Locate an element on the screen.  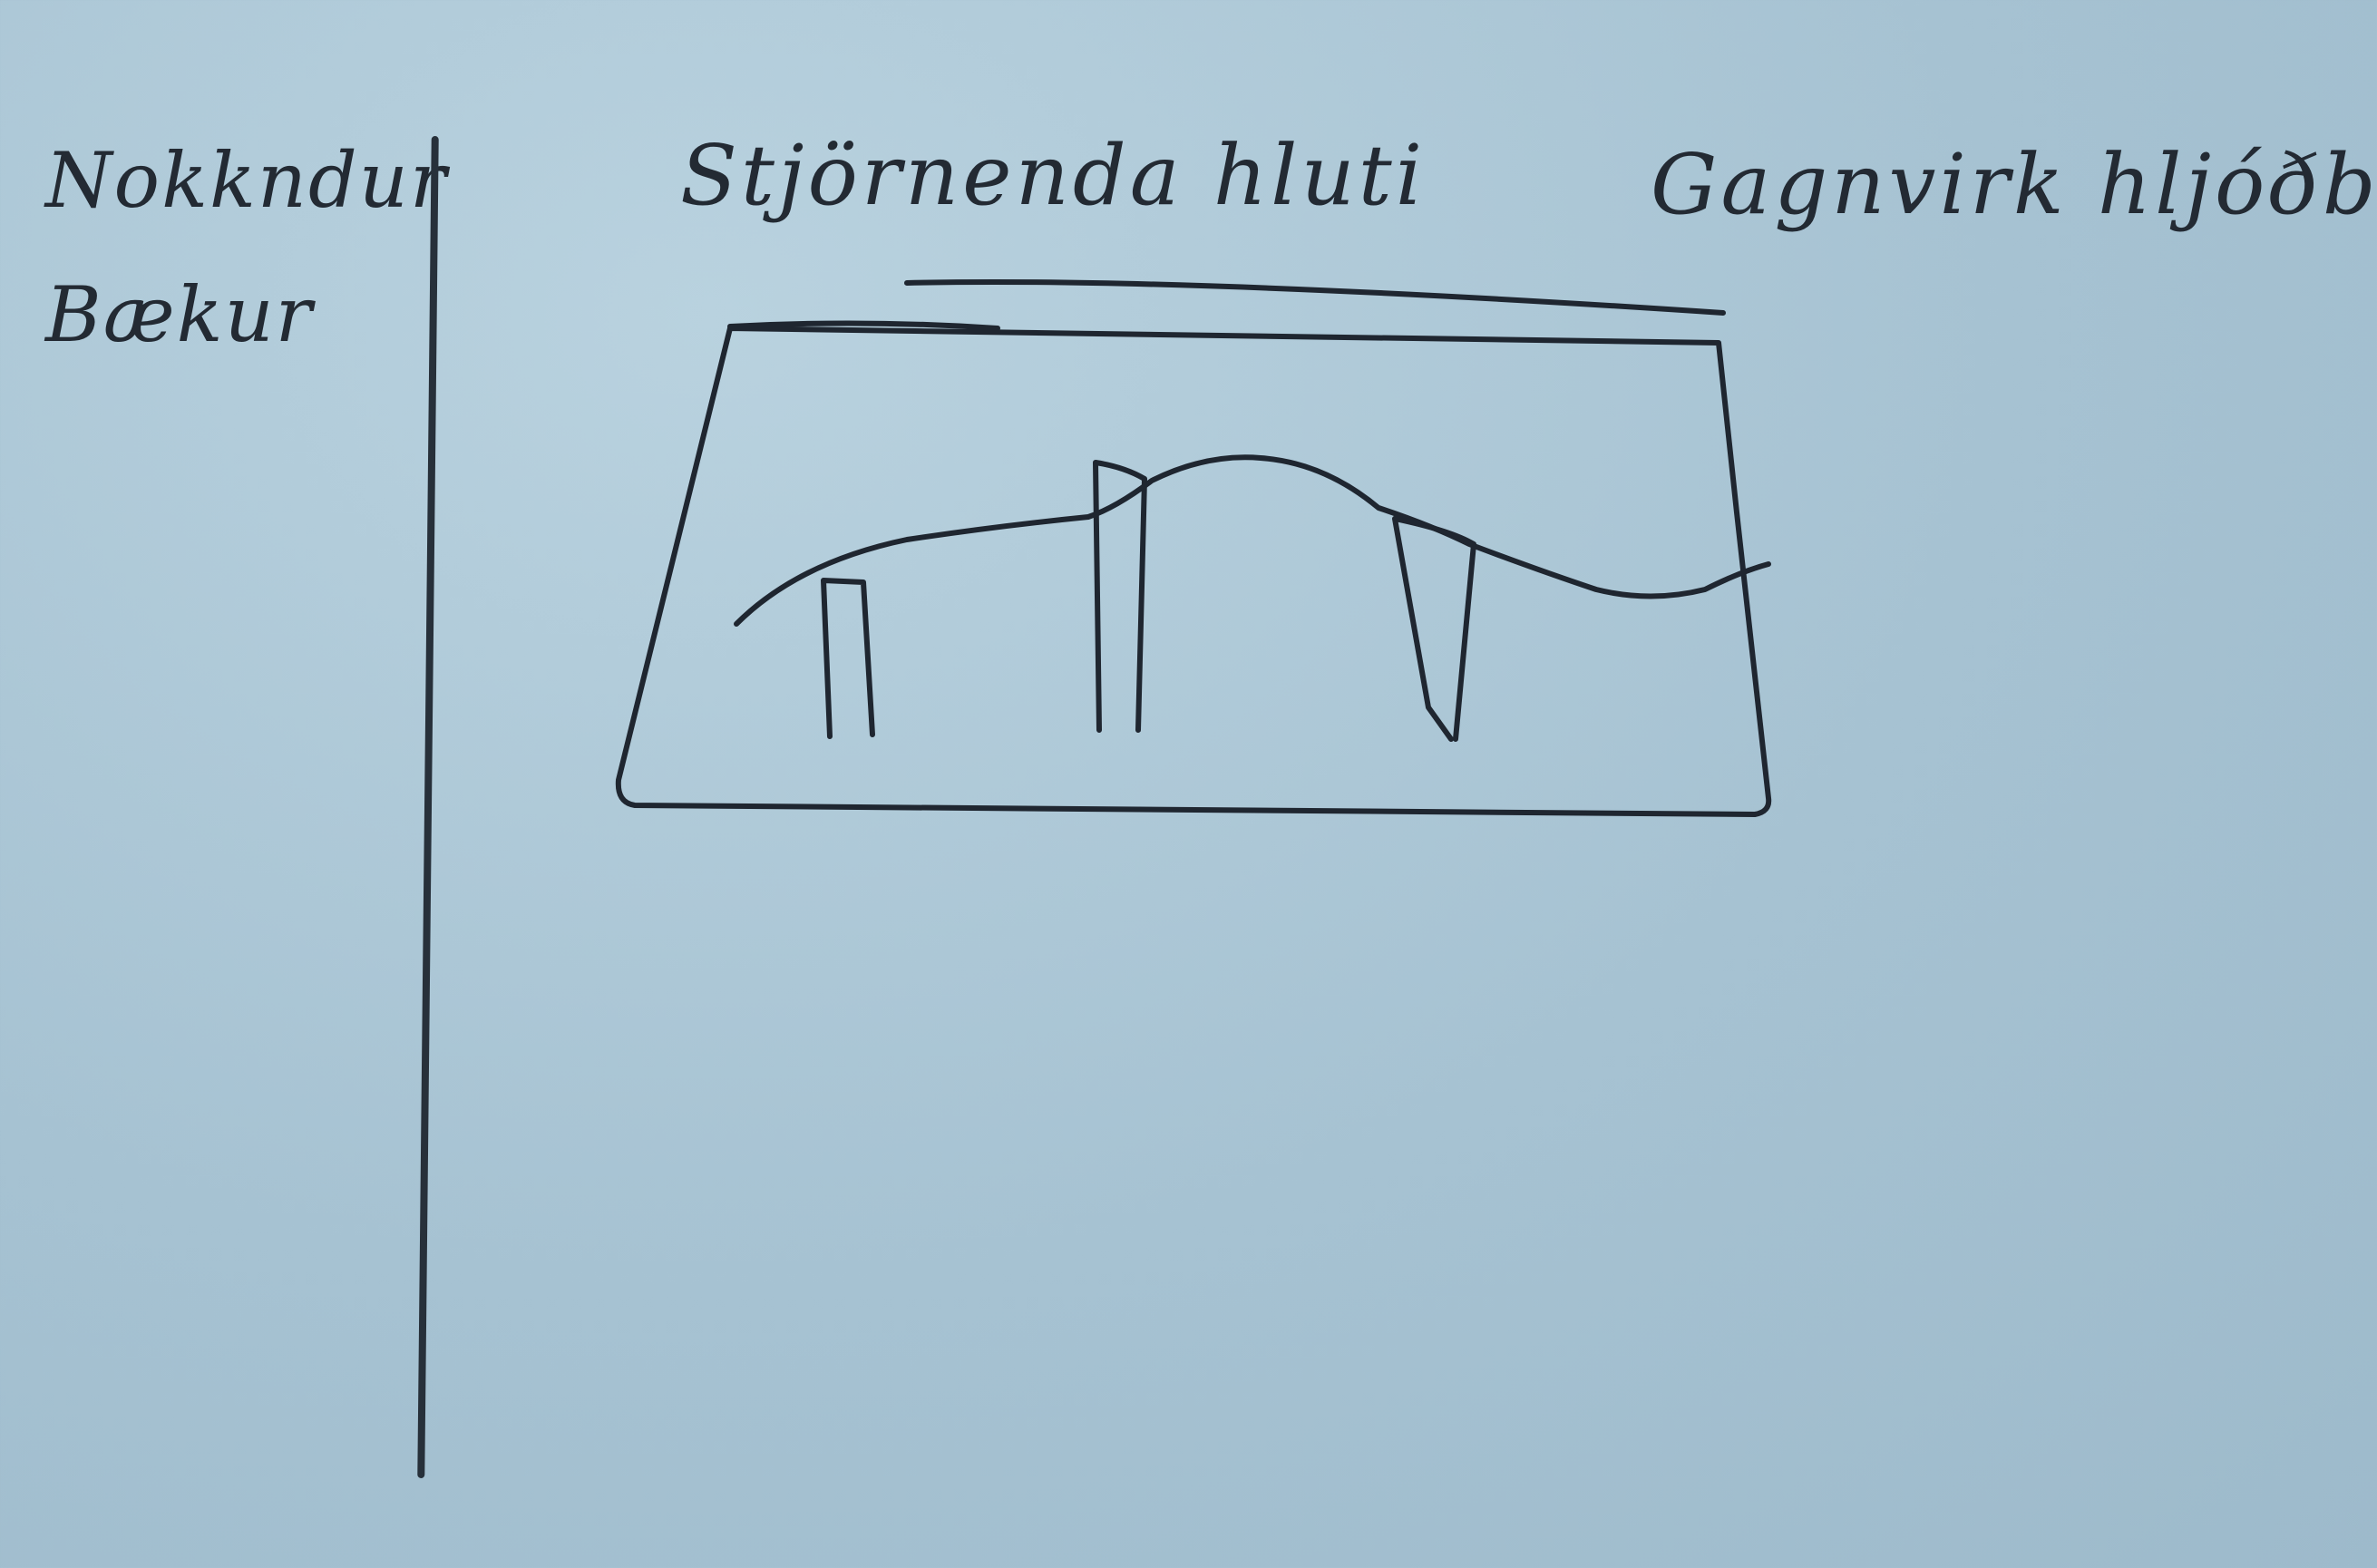
frame-accent-line-left is located at coordinates (863, 325).